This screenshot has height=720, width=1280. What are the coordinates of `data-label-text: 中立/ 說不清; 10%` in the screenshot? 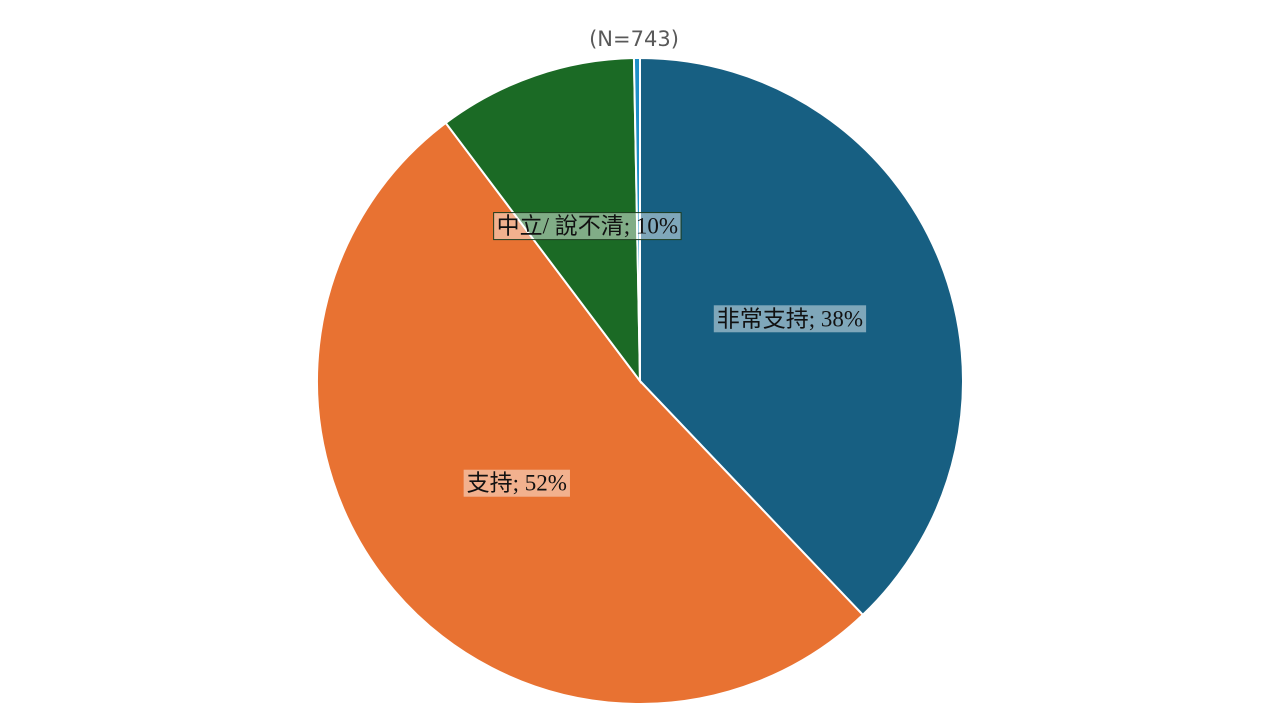 It's located at (587, 226).